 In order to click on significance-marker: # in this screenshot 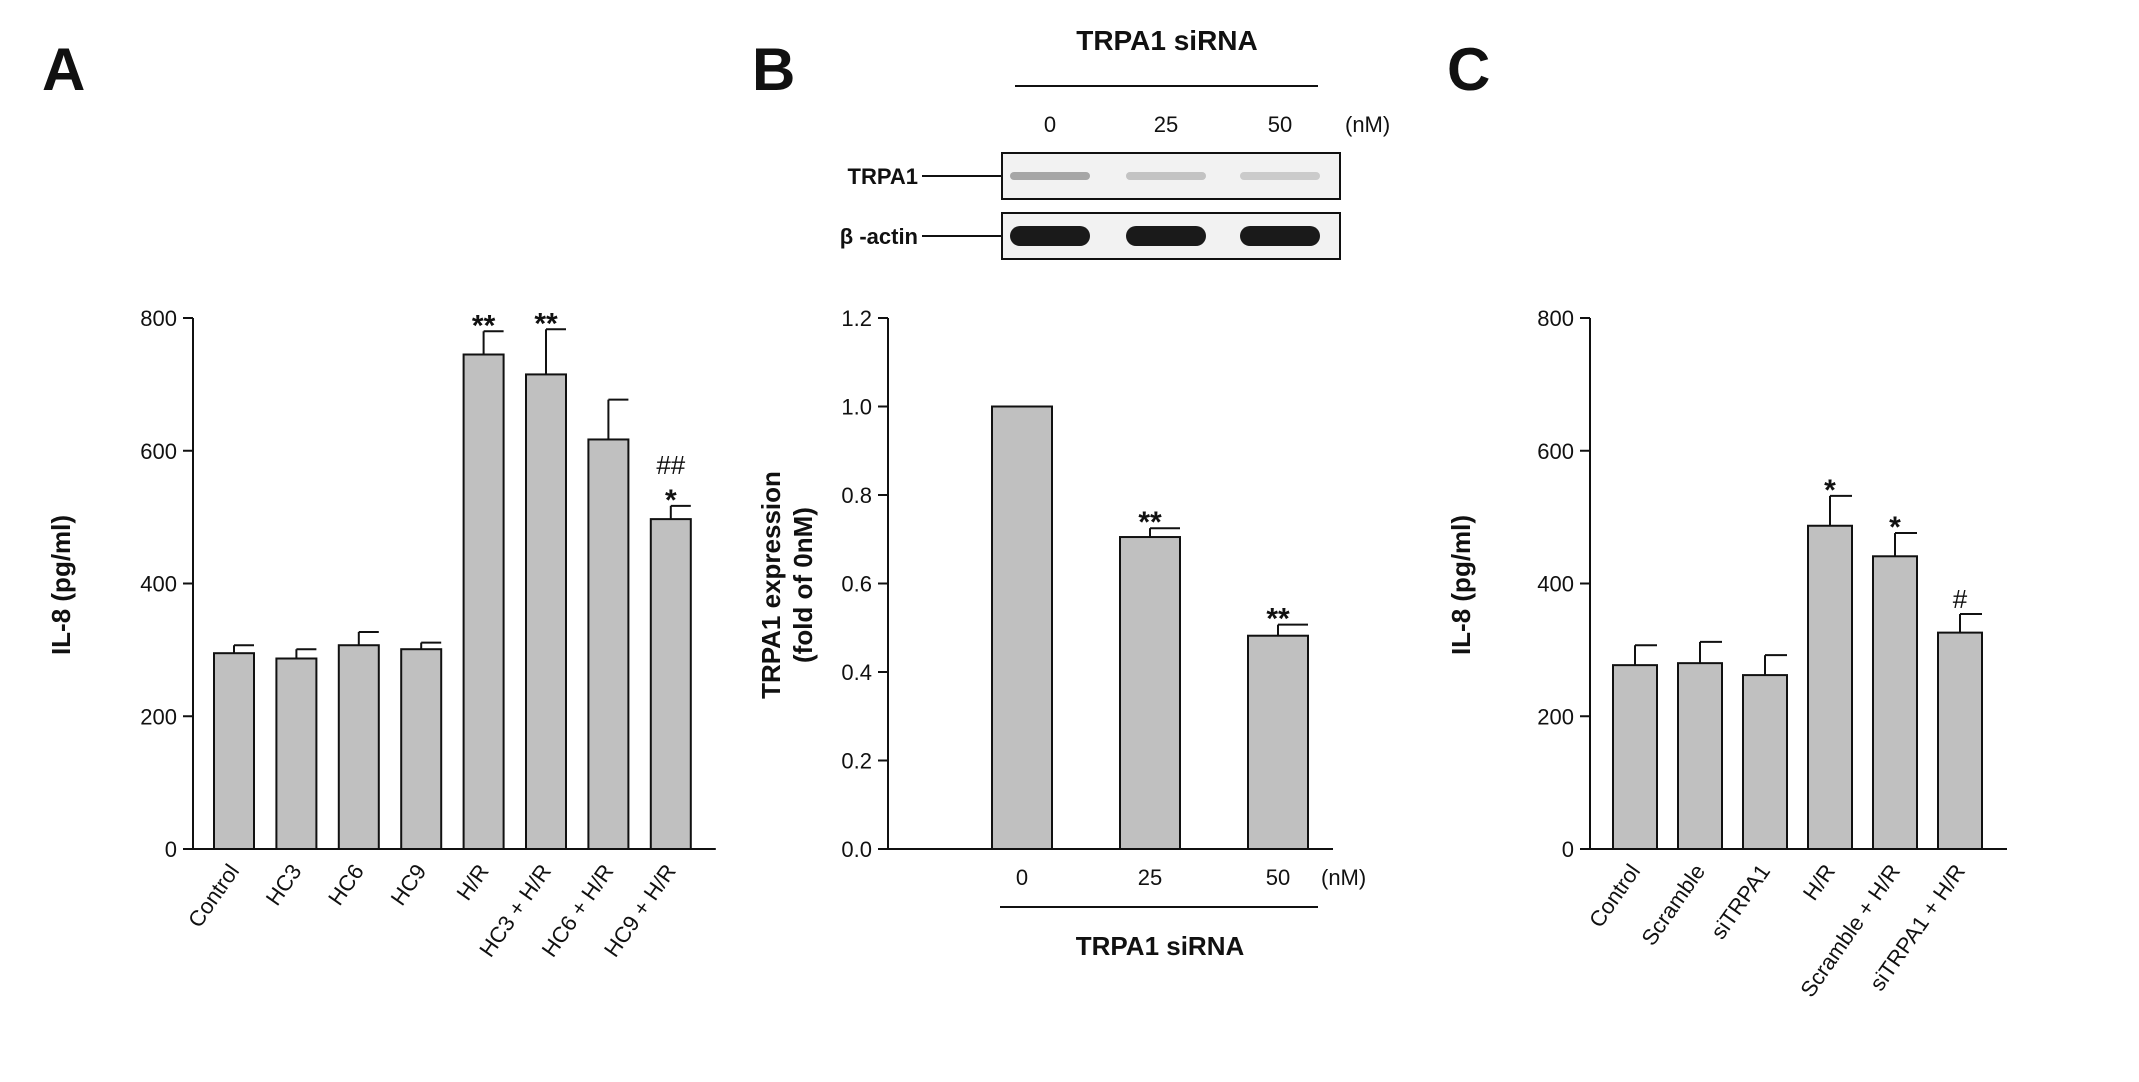, I will do `click(1960, 599)`.